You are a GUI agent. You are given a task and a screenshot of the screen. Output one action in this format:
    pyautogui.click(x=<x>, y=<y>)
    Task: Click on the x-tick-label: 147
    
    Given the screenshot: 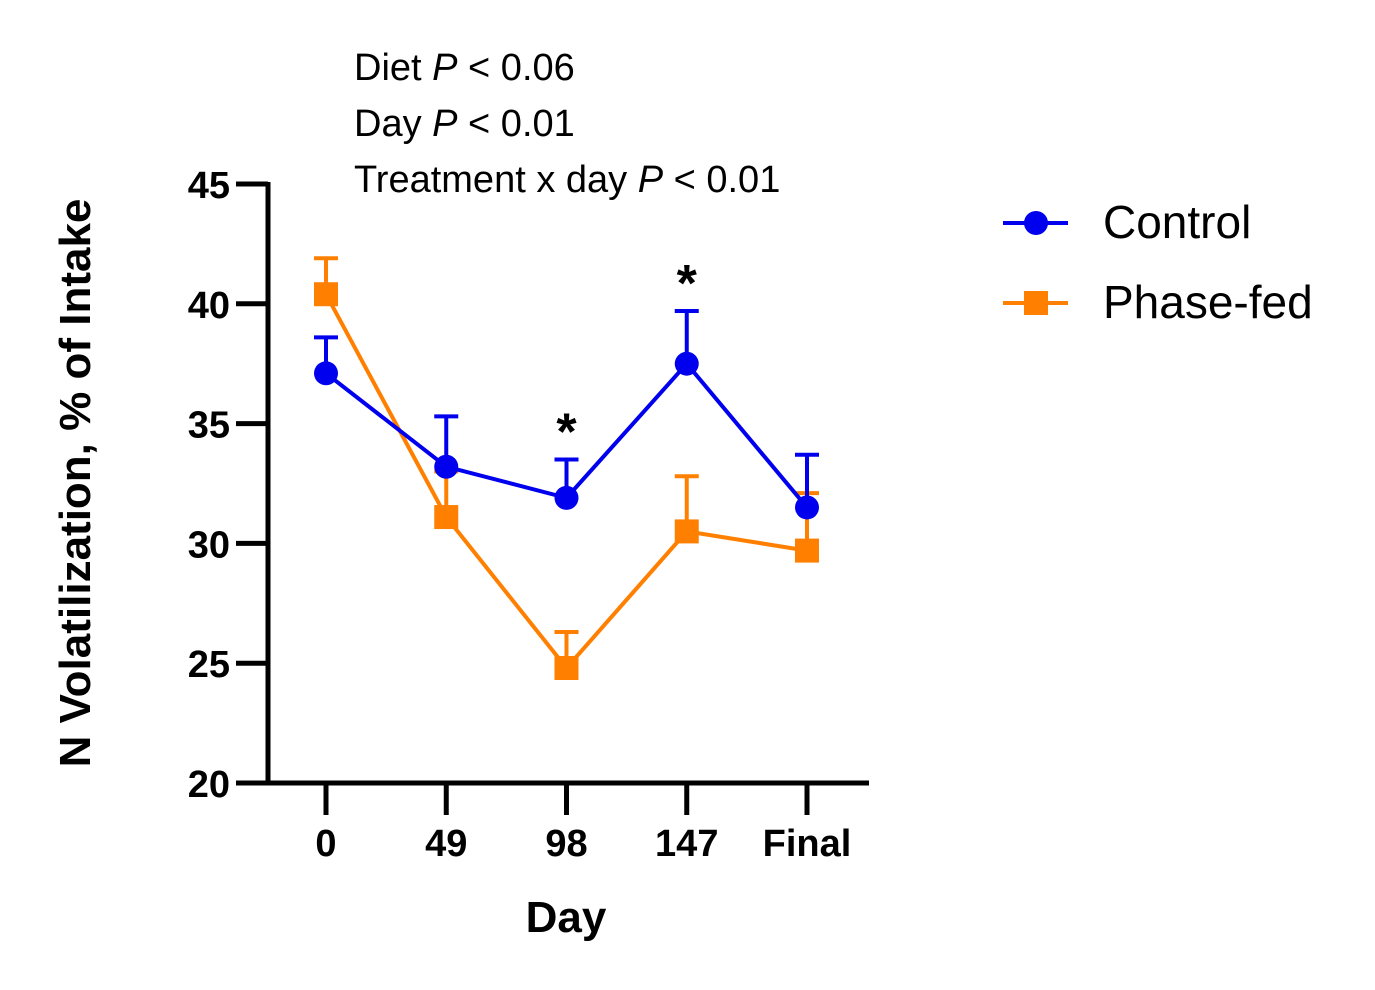 What is the action you would take?
    pyautogui.click(x=686, y=844)
    